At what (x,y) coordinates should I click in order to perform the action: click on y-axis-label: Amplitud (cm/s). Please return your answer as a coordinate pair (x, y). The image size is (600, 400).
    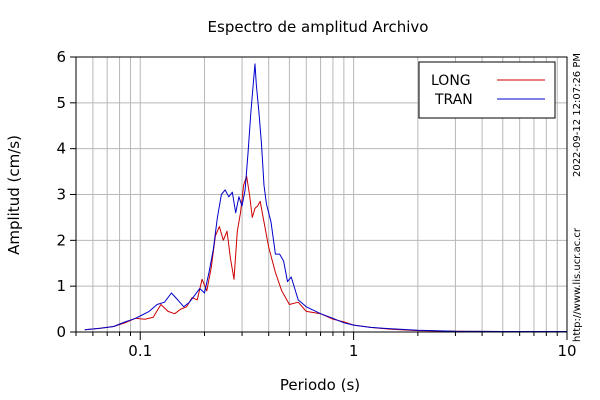
    Looking at the image, I should click on (14, 195).